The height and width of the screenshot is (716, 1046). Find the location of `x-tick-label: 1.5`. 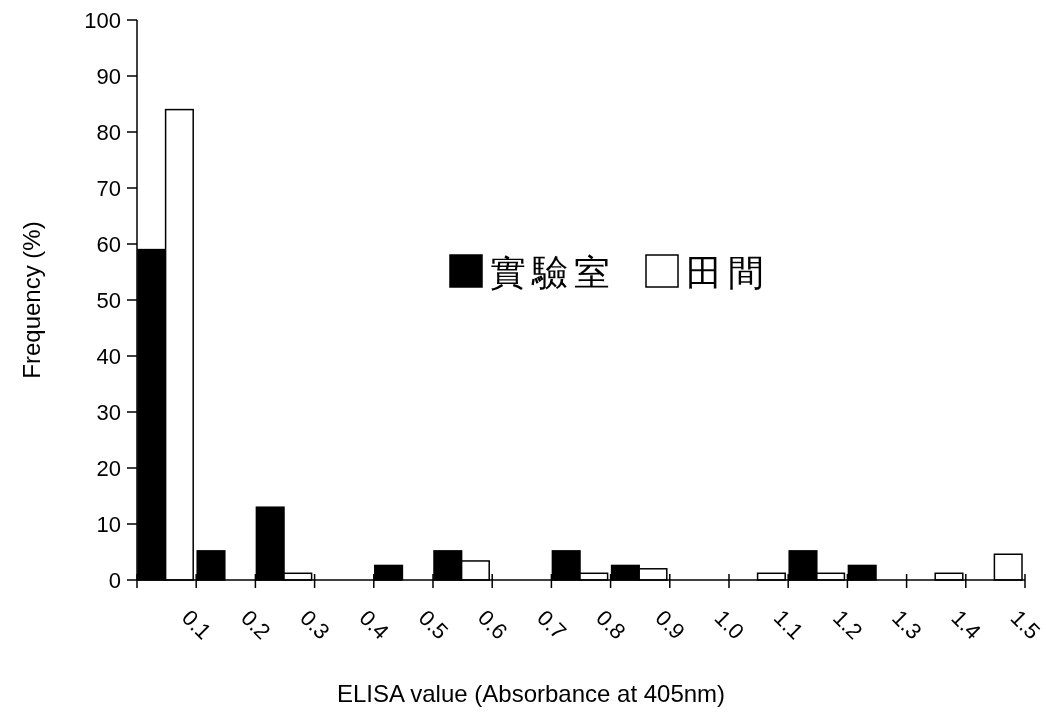

x-tick-label: 1.5 is located at coordinates (1025, 624).